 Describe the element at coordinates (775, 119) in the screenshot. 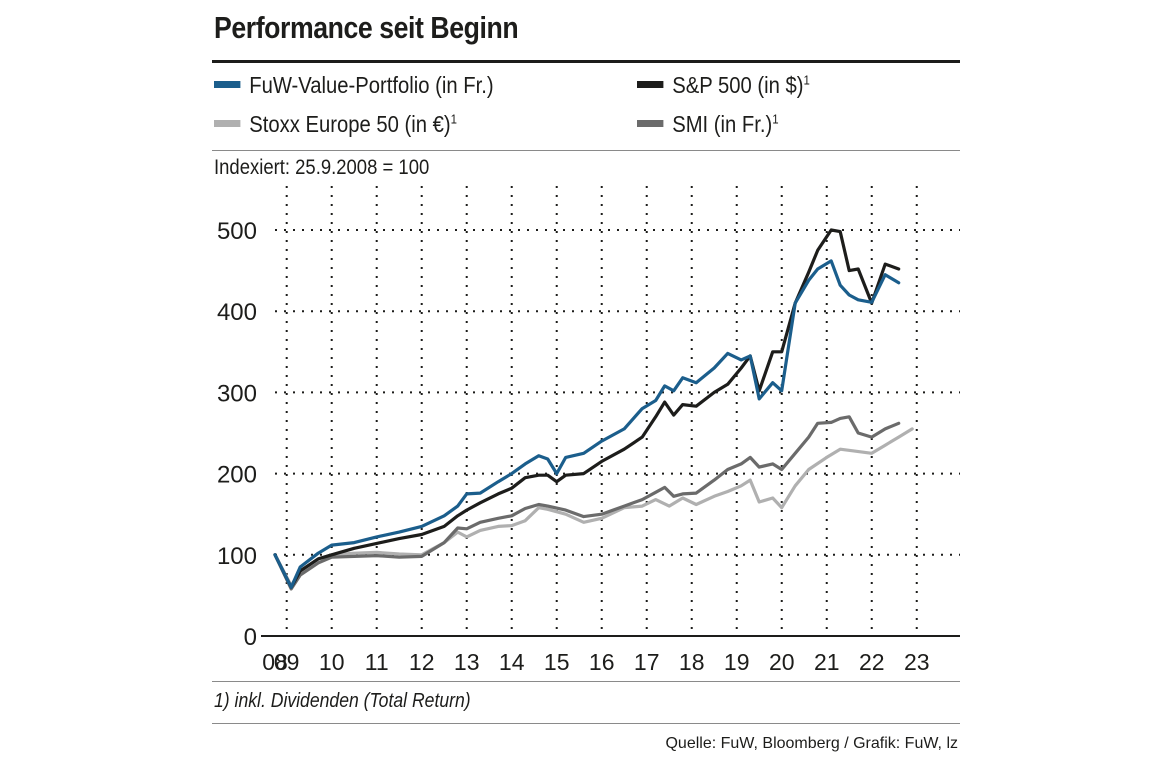

I see `legend-note-smi: 1` at that location.